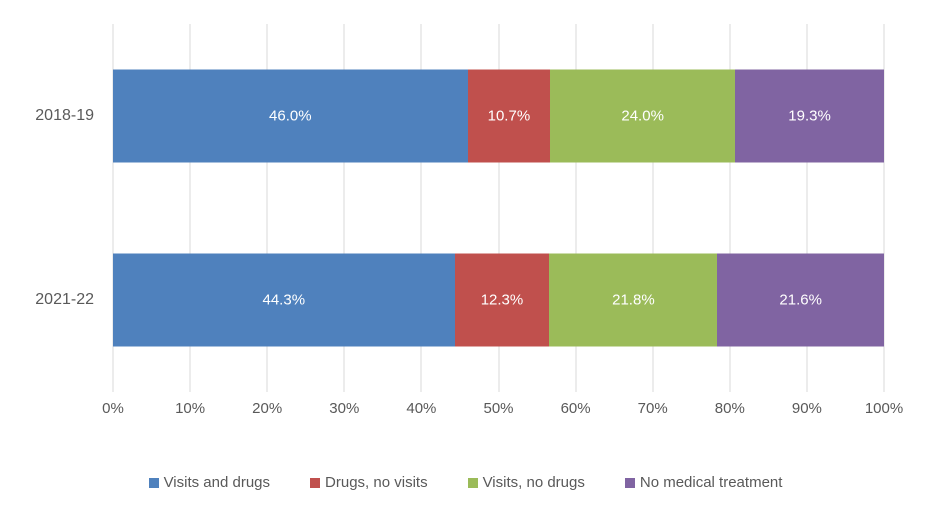  I want to click on x-tick-label: 40%, so click(421, 408).